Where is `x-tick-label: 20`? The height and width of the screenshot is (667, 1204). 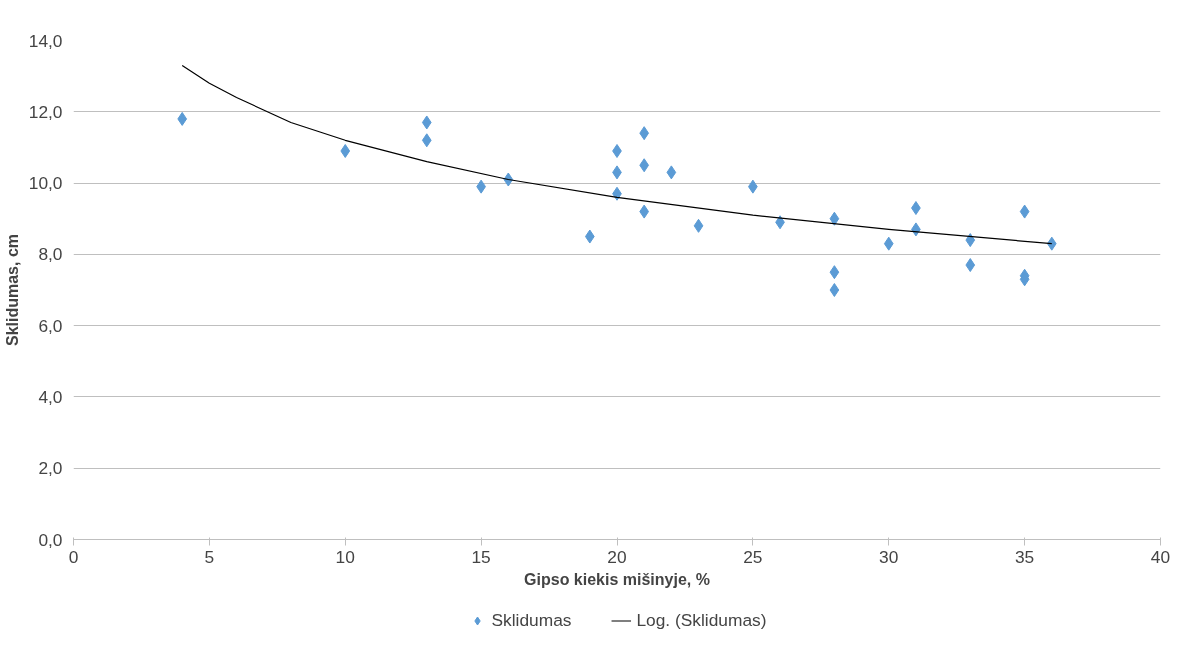 x-tick-label: 20 is located at coordinates (617, 556).